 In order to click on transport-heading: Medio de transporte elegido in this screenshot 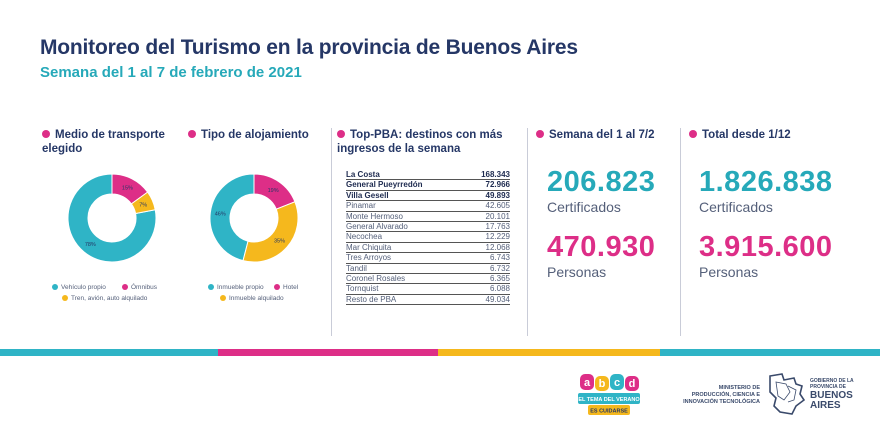, I will do `click(103, 142)`.